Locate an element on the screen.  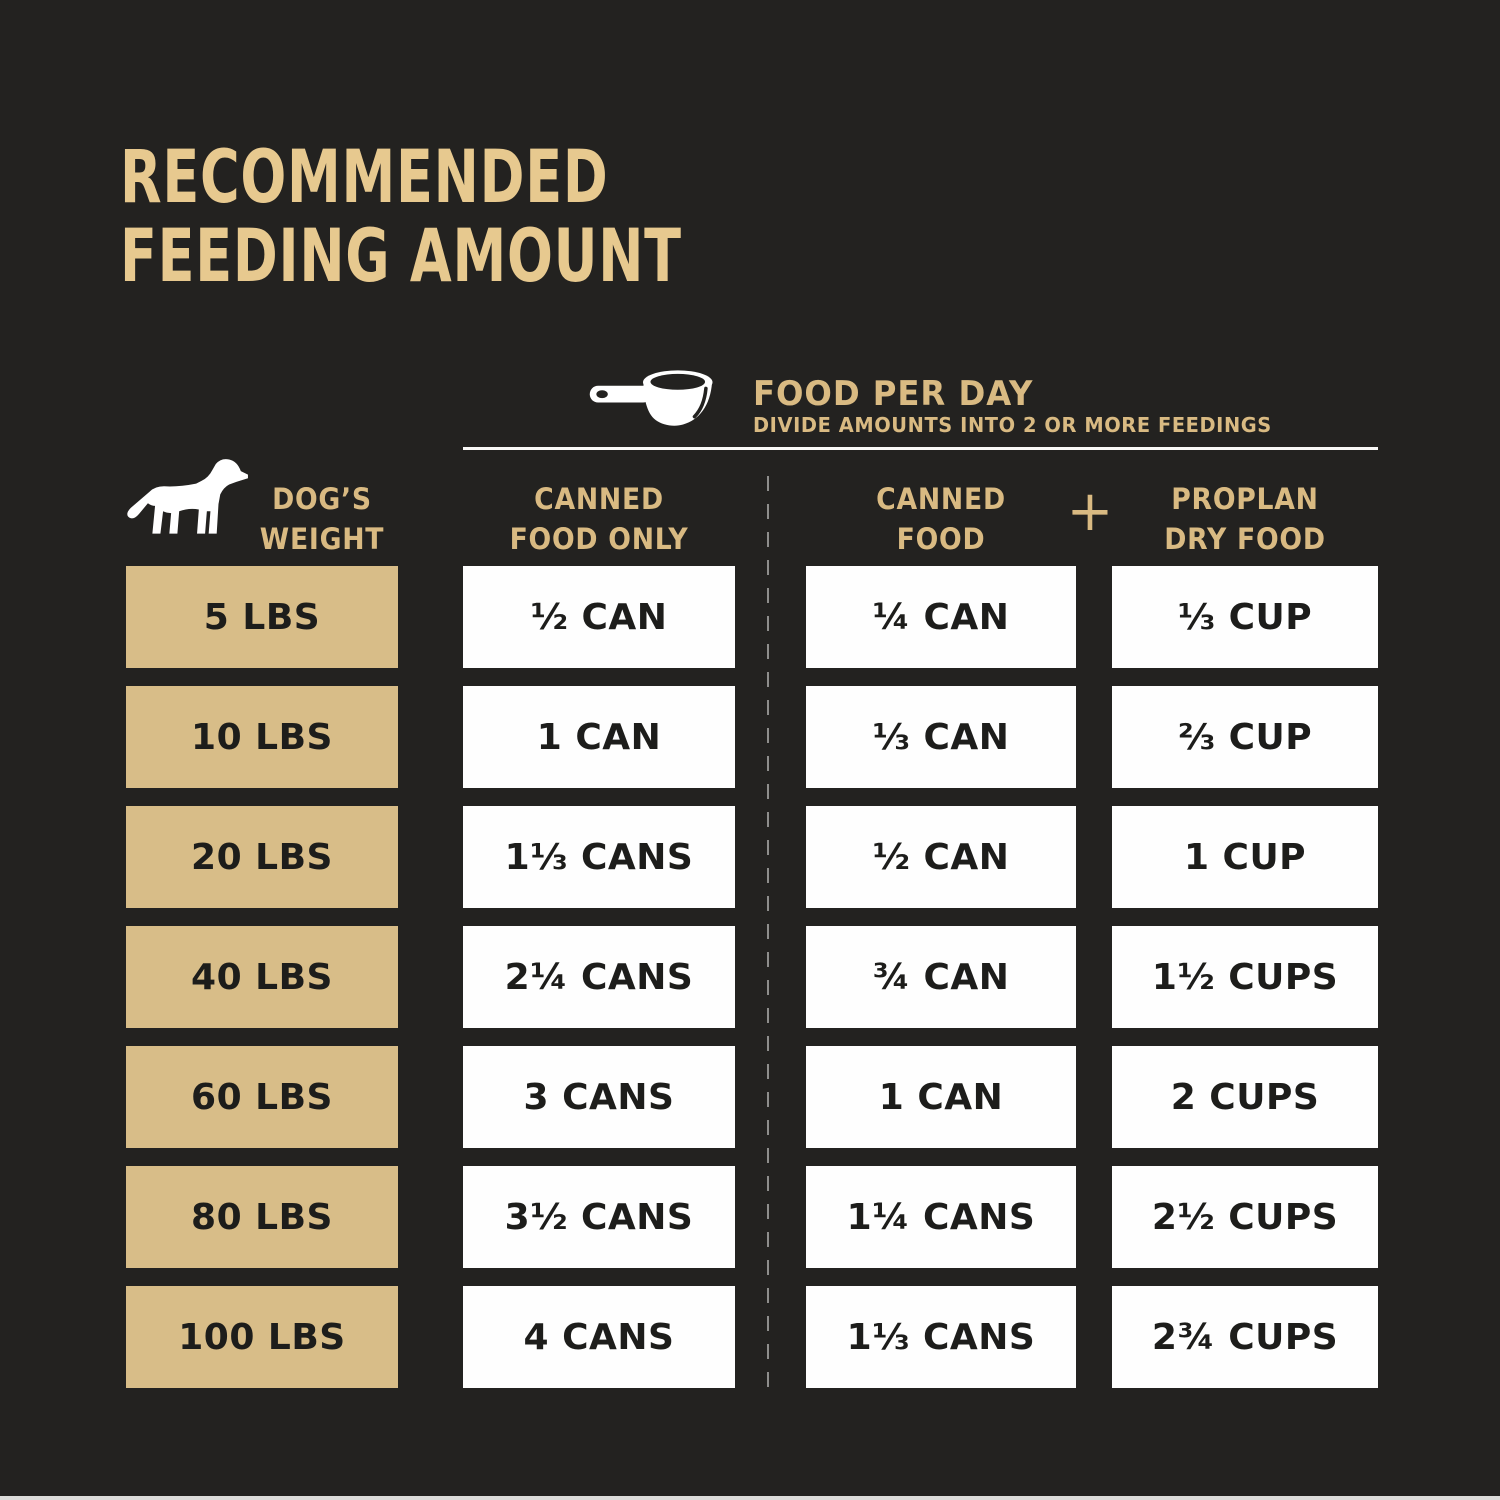
column-divider-dashed is located at coordinates (768, 932).